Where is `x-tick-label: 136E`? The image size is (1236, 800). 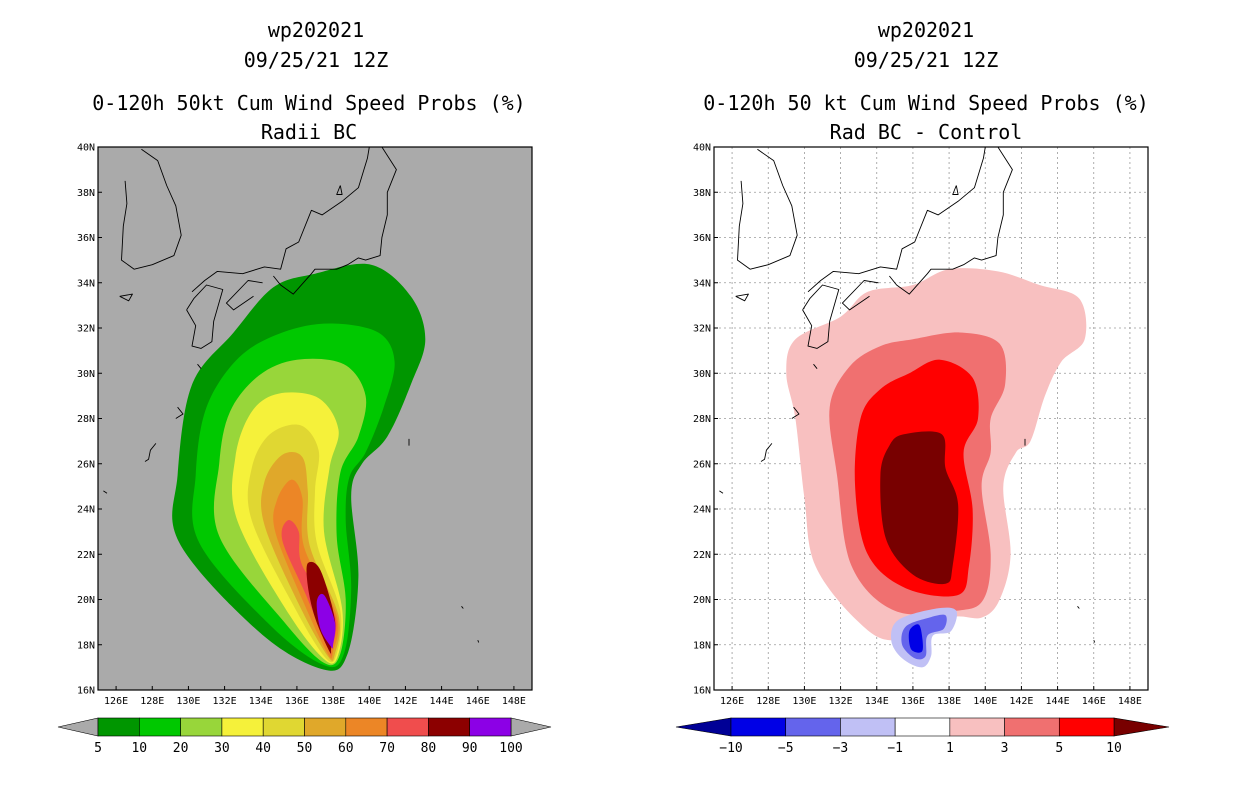
x-tick-label: 136E is located at coordinates (913, 701).